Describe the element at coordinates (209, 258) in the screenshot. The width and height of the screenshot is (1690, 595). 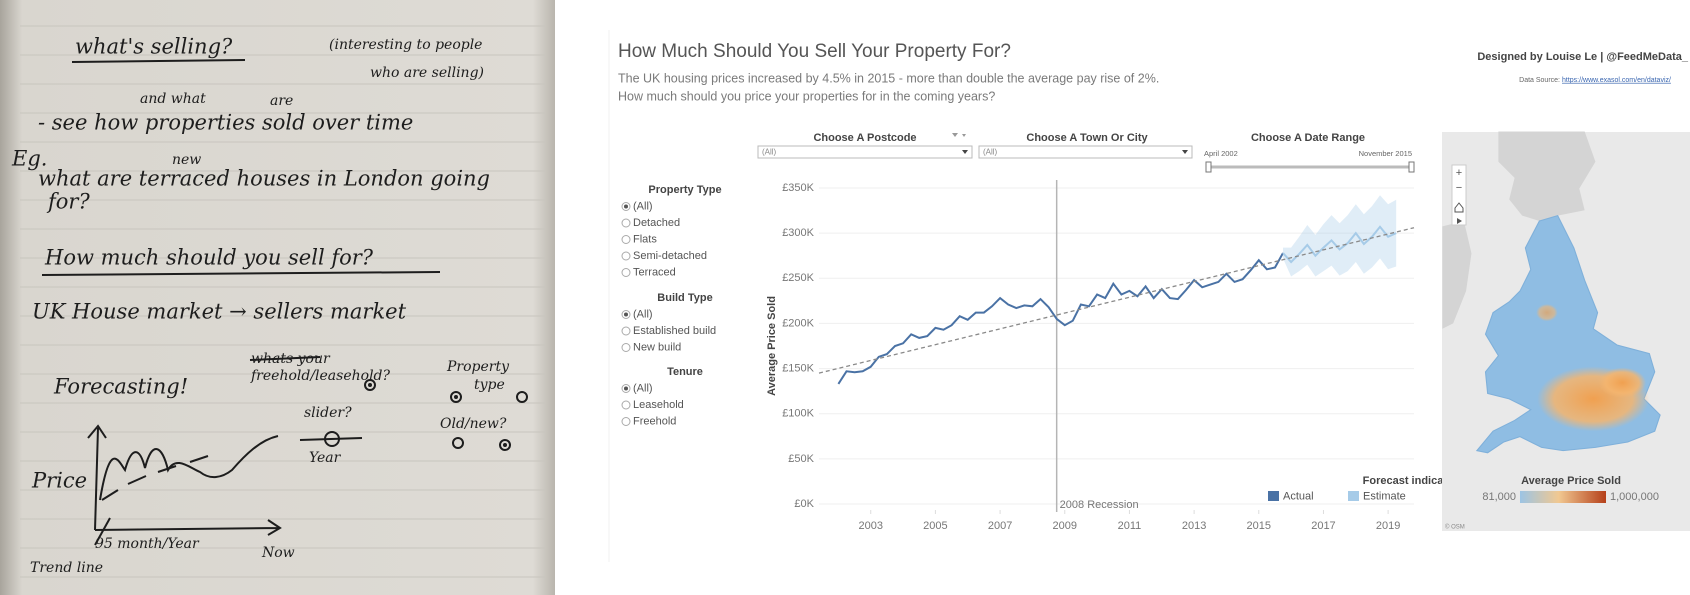
I see `note-heading: How much should you sell for?` at that location.